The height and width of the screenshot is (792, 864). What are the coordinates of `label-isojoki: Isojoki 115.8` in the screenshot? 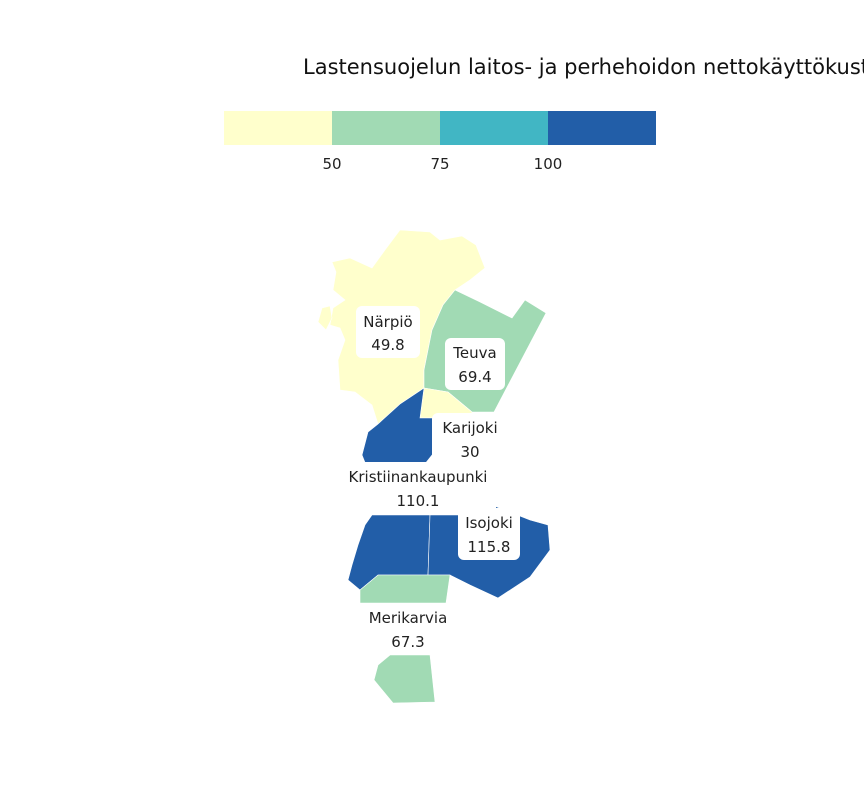 It's located at (489, 534).